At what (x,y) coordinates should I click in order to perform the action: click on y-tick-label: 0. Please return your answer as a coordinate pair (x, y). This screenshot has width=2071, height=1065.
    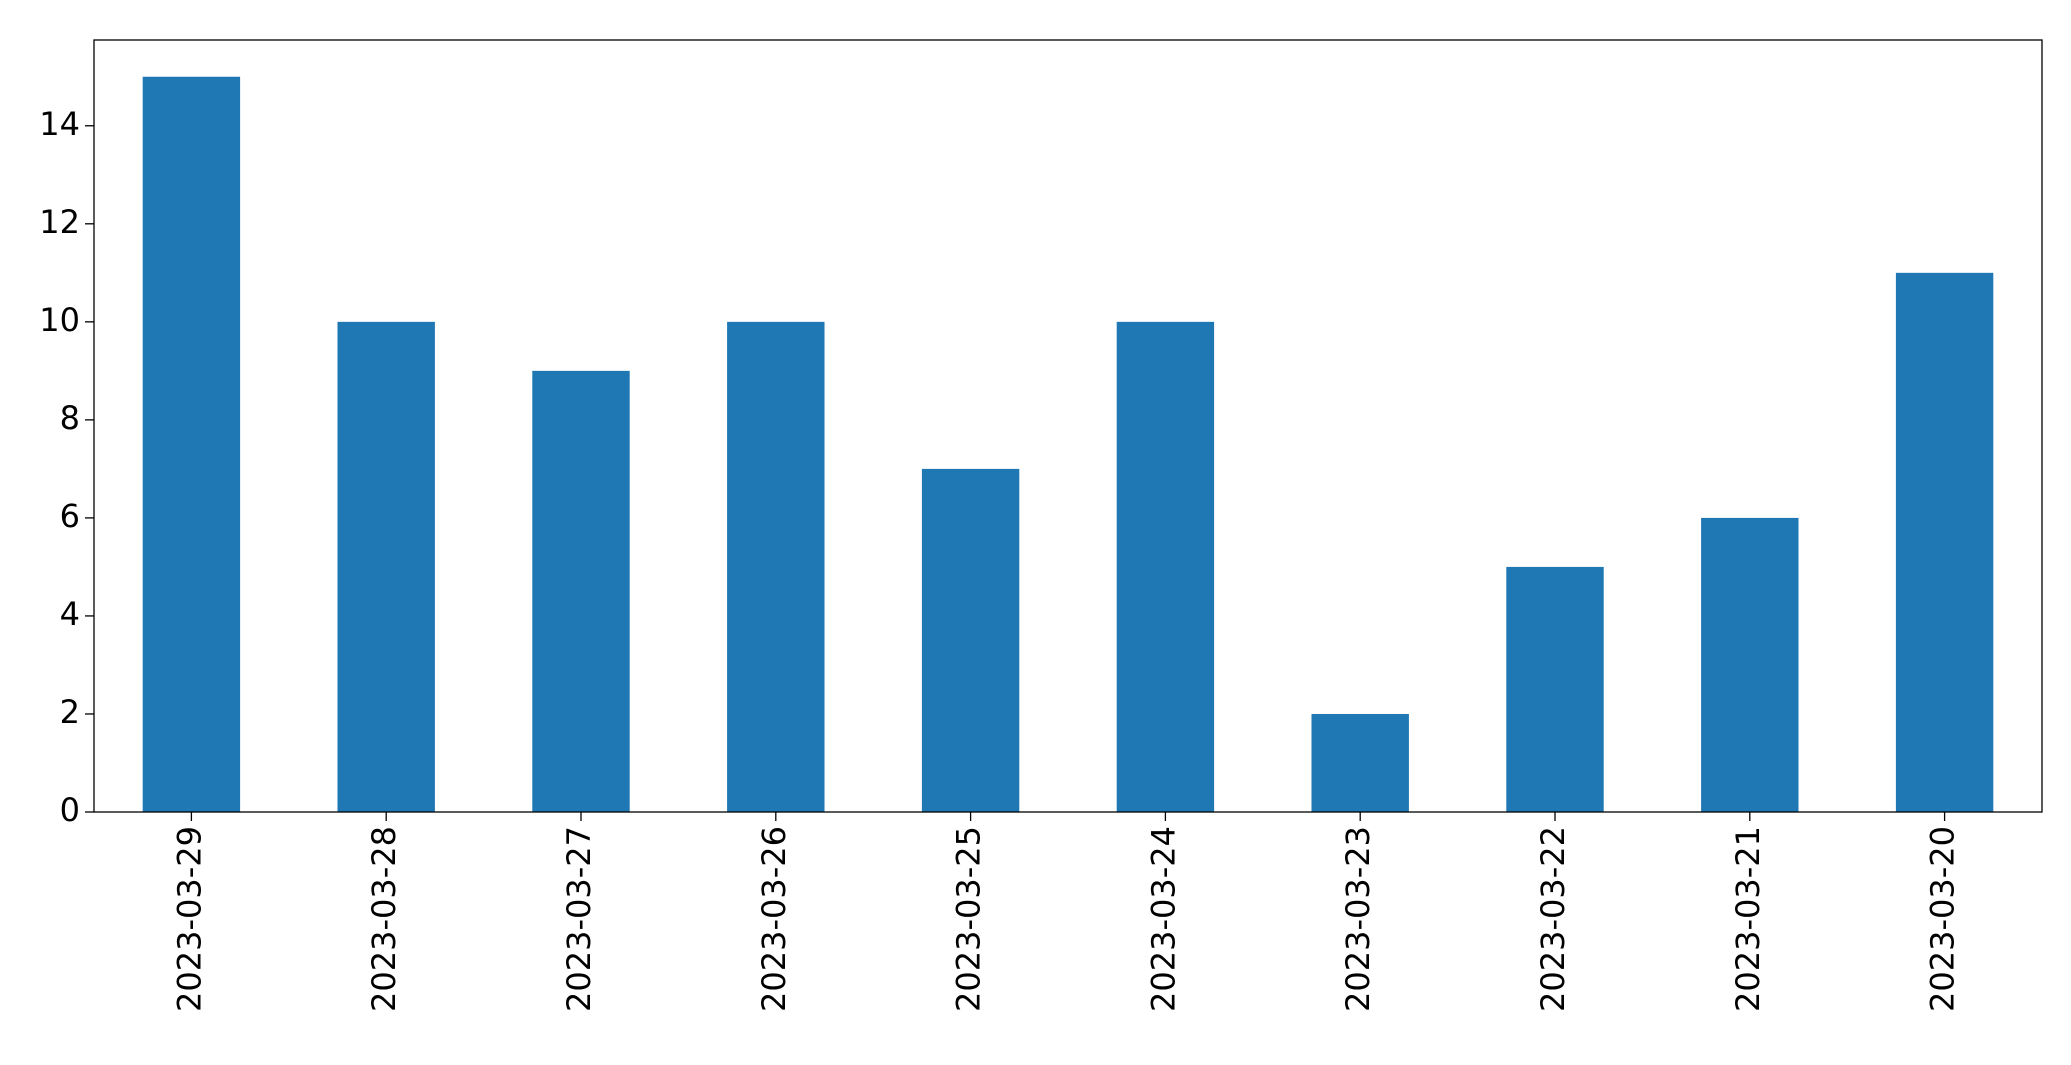
    Looking at the image, I should click on (70, 810).